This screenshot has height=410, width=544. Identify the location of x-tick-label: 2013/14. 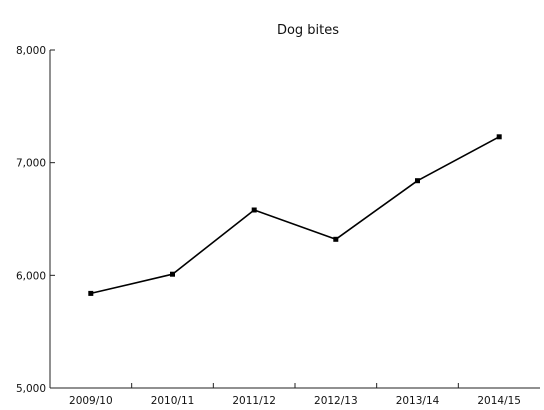
(418, 401).